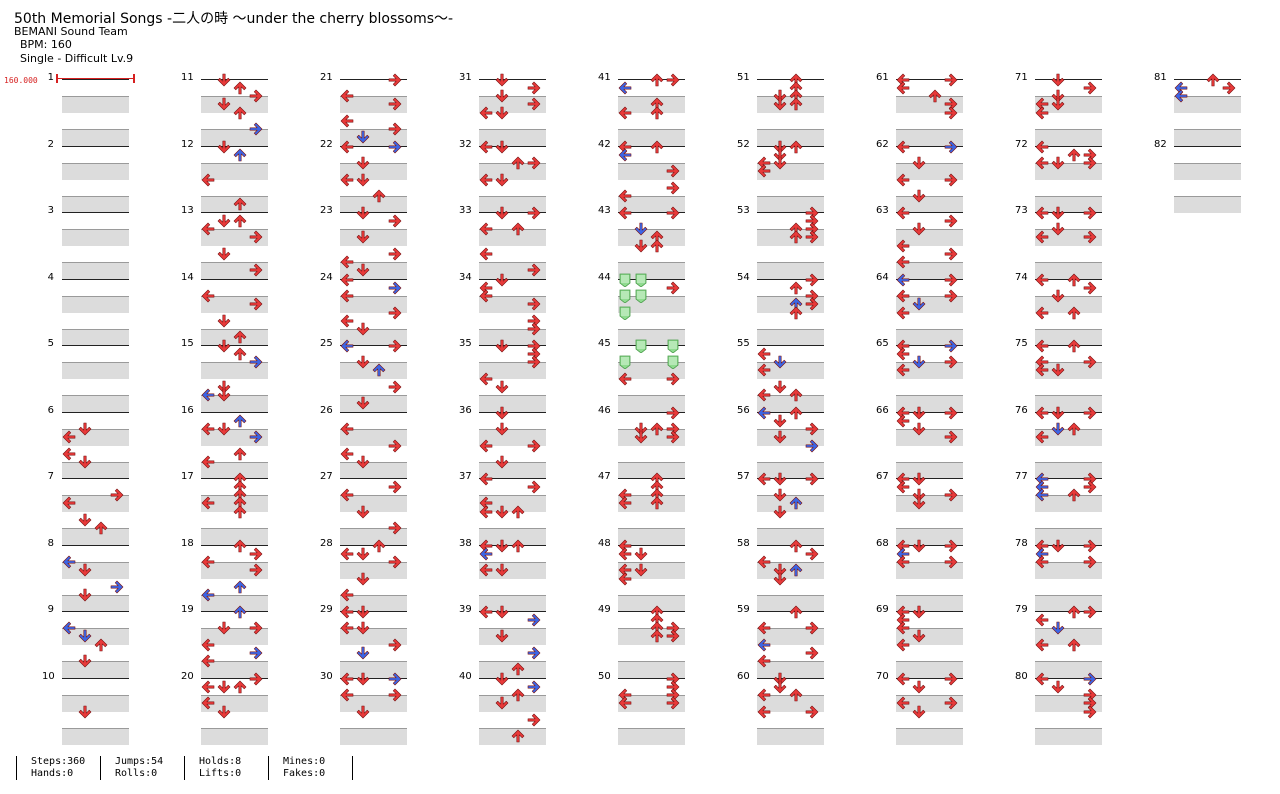 The height and width of the screenshot is (794, 1280). What do you see at coordinates (506, 575) in the screenshot?
I see `measure-38: 38` at bounding box center [506, 575].